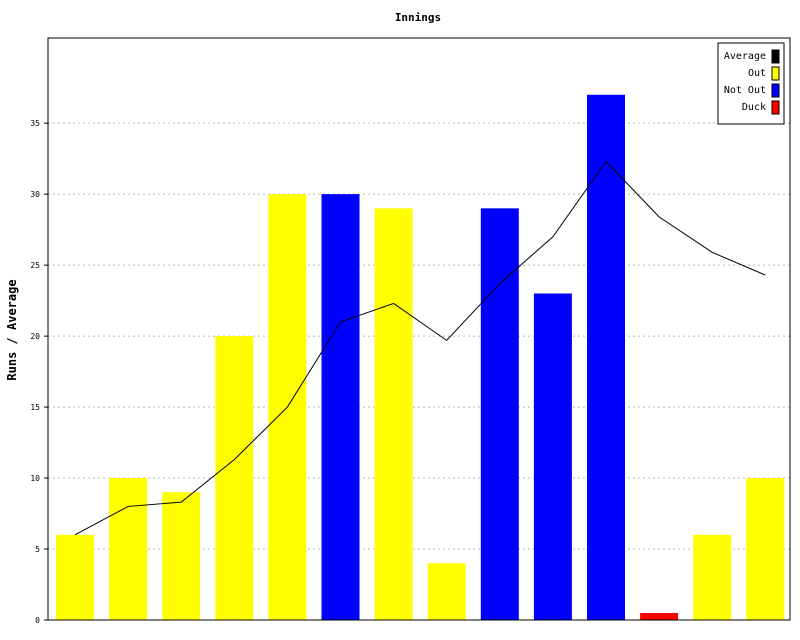 Image resolution: width=800 pixels, height=640 pixels. Describe the element at coordinates (35, 194) in the screenshot. I see `y-tick-label: 30` at that location.